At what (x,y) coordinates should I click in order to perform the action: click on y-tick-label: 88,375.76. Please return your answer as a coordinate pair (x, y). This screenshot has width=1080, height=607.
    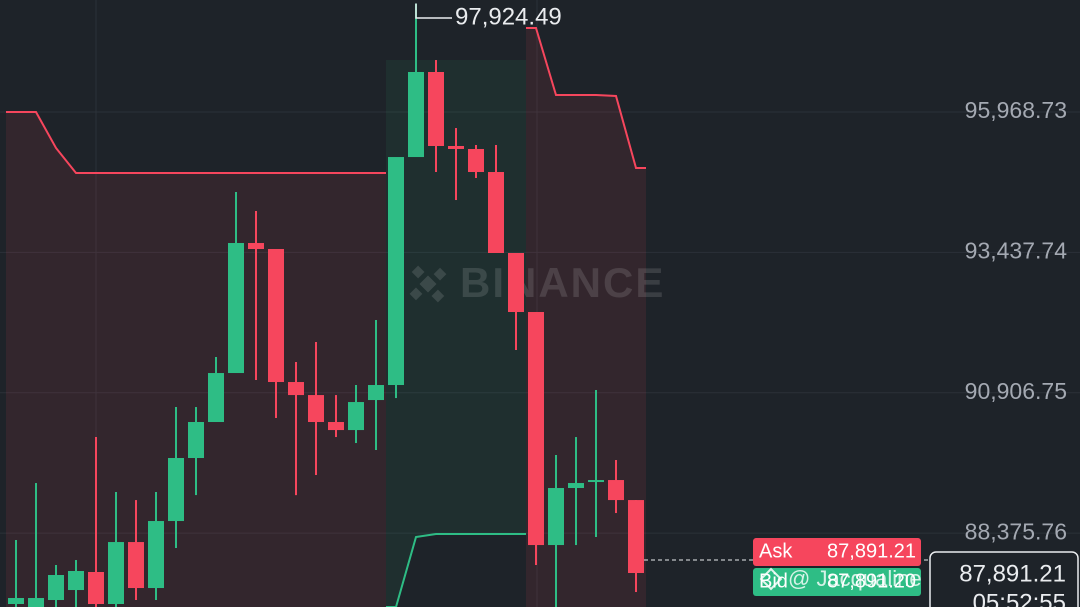
    Looking at the image, I should click on (1016, 531).